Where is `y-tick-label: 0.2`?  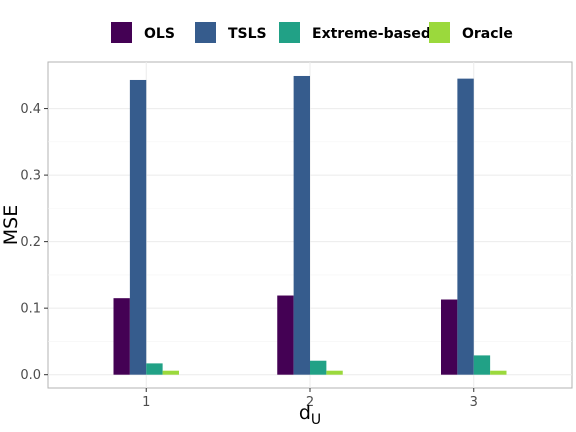 y-tick-label: 0.2 is located at coordinates (30, 242).